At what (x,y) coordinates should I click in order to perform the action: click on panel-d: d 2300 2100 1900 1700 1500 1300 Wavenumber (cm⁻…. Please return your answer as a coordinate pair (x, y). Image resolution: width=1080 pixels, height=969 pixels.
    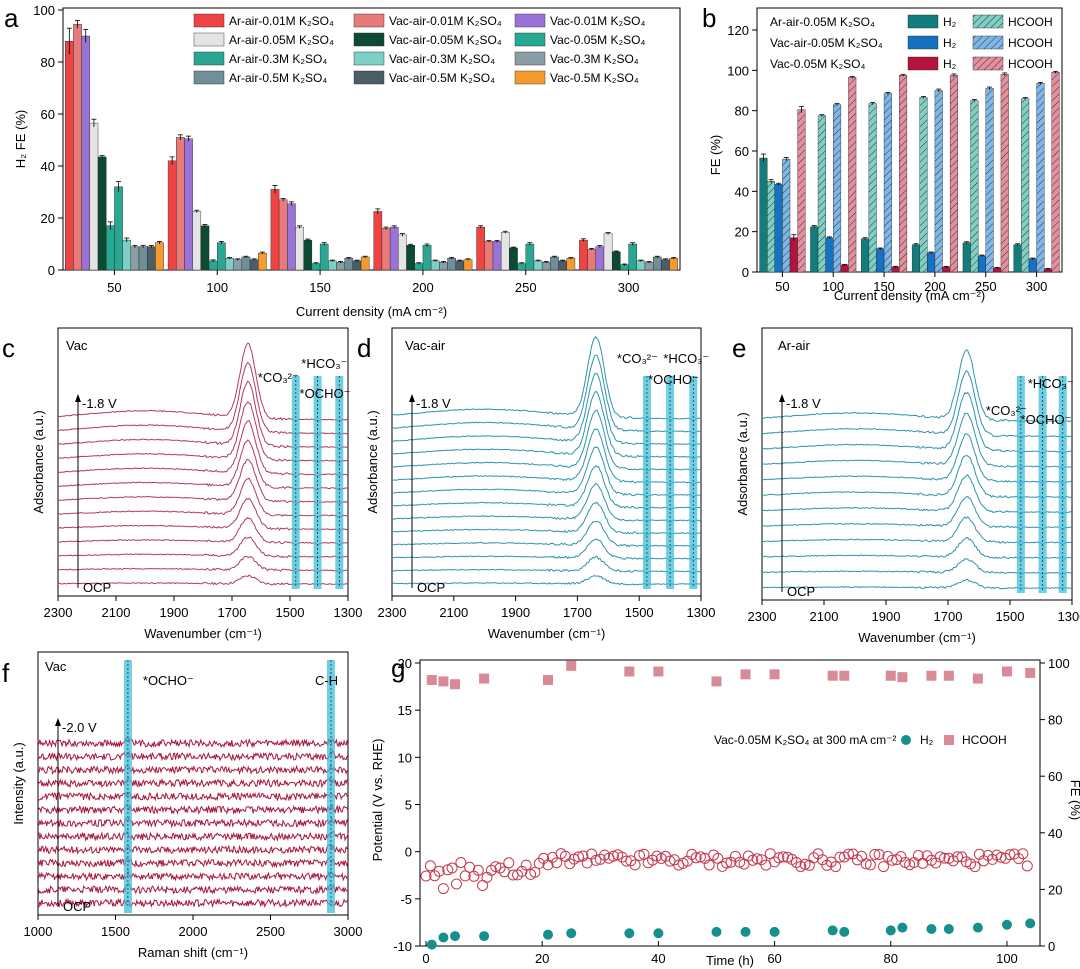
    Looking at the image, I should click on (536, 484).